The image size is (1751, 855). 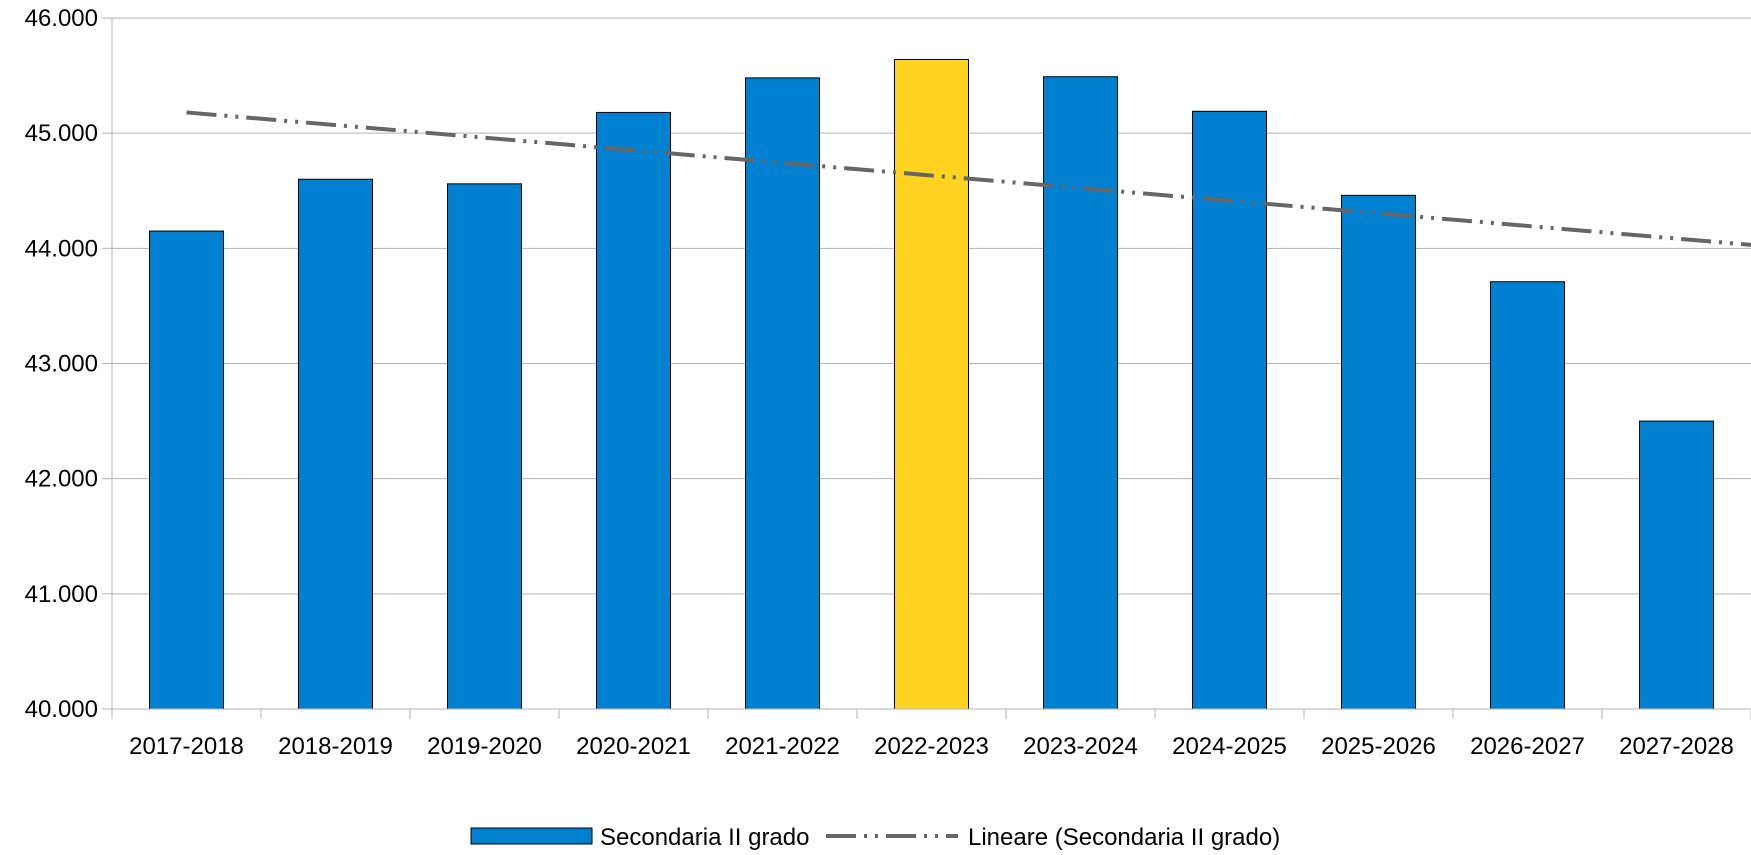 I want to click on x-tick-label: 2022-2023, so click(x=931, y=746).